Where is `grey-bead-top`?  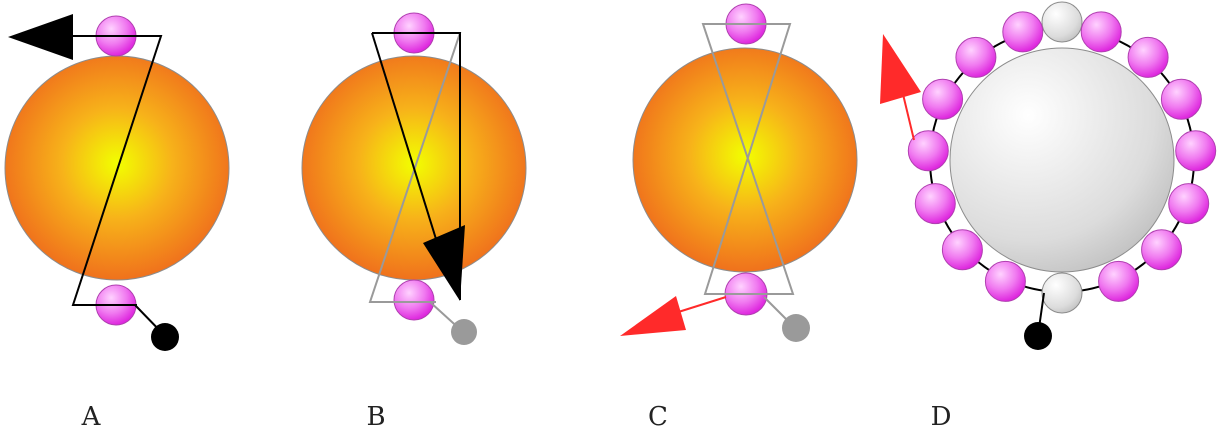
grey-bead-top is located at coordinates (1062, 22).